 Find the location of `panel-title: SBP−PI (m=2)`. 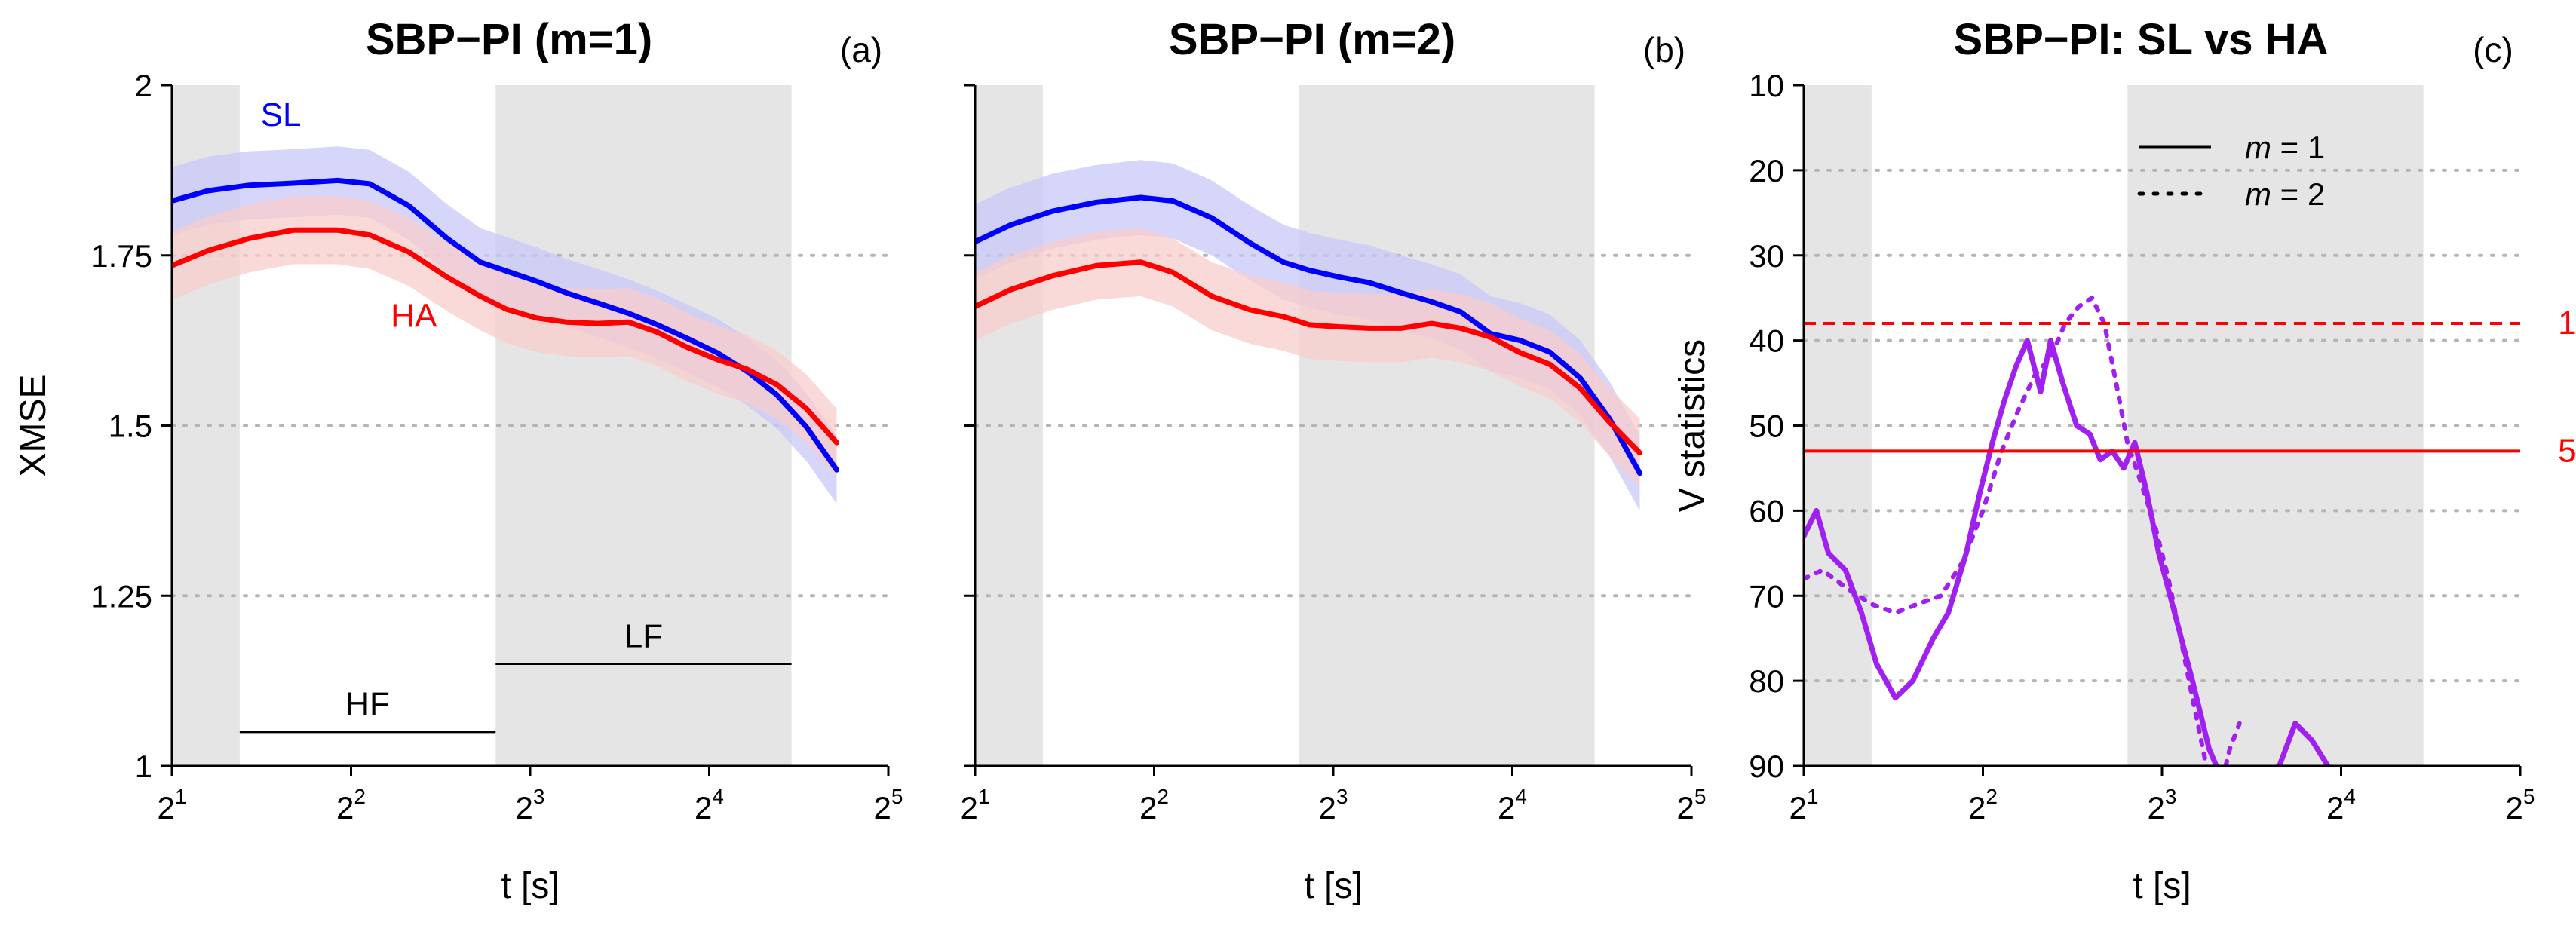

panel-title: SBP−PI (m=2) is located at coordinates (1312, 39).